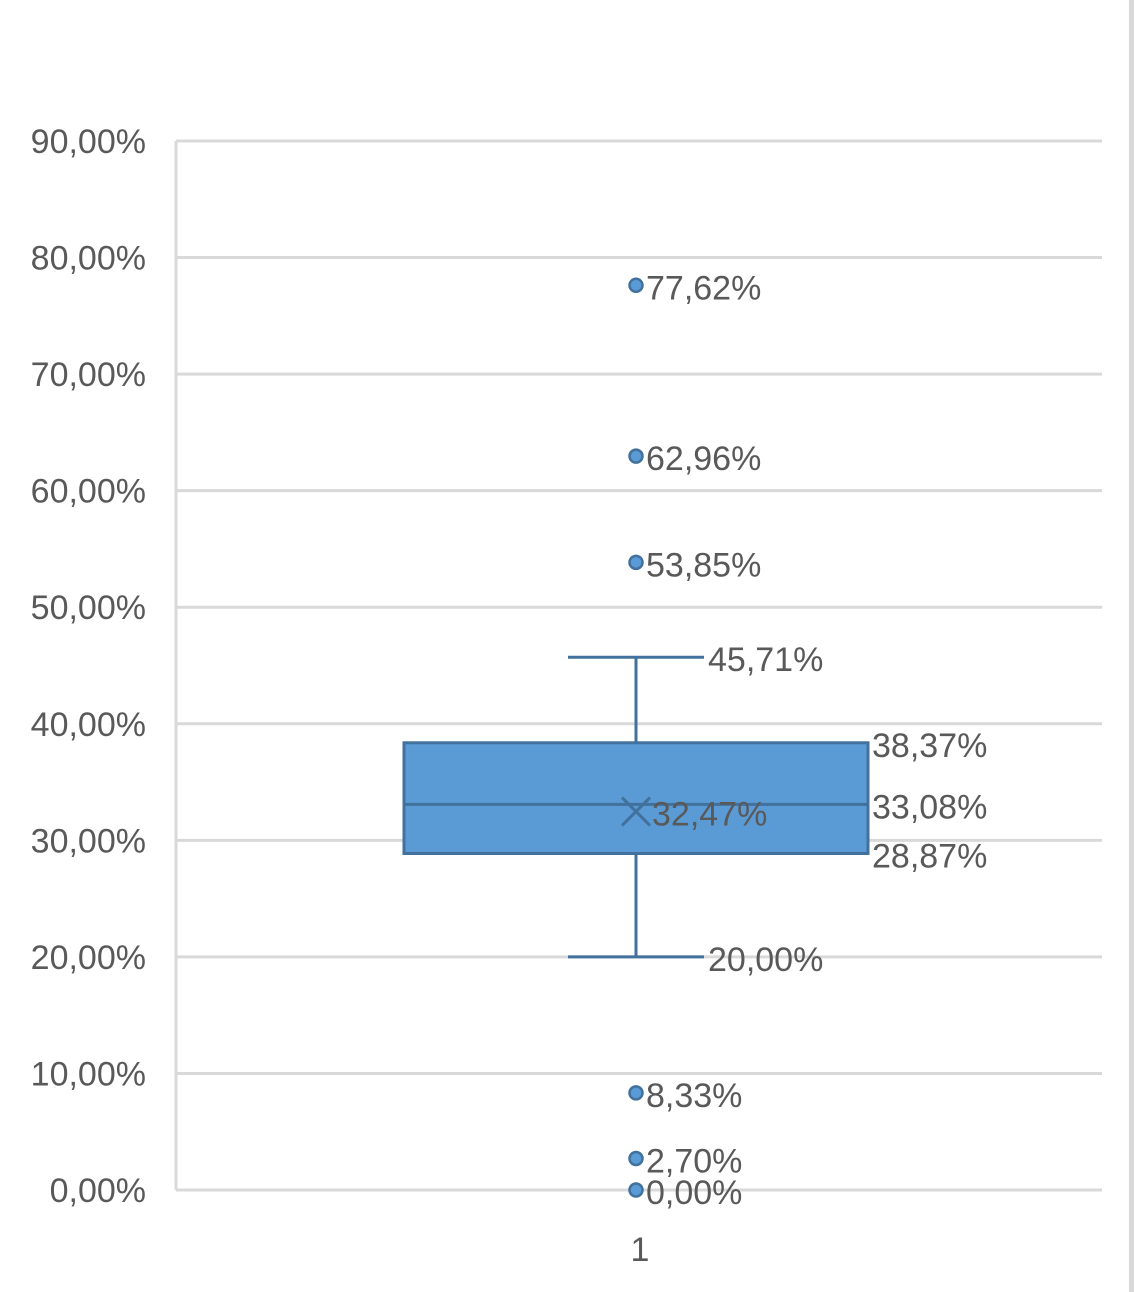  I want to click on x-axis-tick-labels: 1, so click(640, 1250).